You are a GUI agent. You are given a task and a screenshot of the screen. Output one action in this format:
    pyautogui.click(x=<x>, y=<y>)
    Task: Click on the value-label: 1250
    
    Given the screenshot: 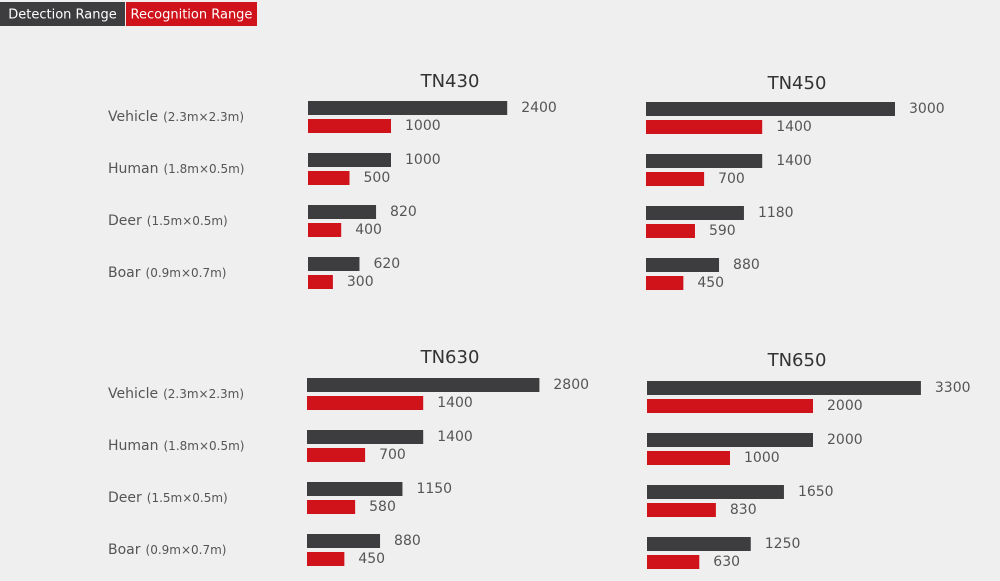 What is the action you would take?
    pyautogui.click(x=783, y=544)
    